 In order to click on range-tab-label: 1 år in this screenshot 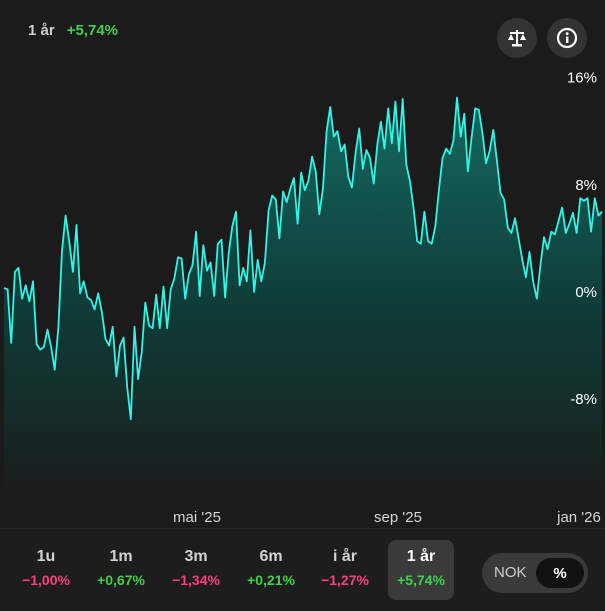, I will do `click(421, 556)`.